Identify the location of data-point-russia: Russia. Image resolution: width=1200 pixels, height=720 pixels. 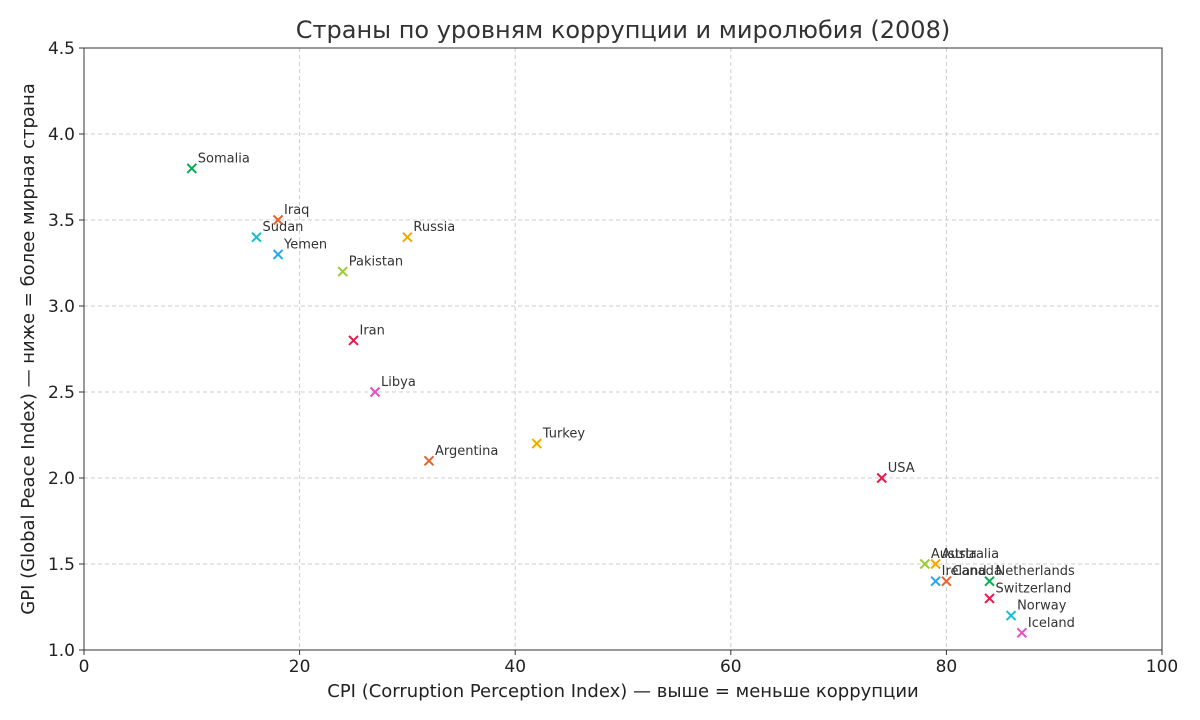
(428, 231).